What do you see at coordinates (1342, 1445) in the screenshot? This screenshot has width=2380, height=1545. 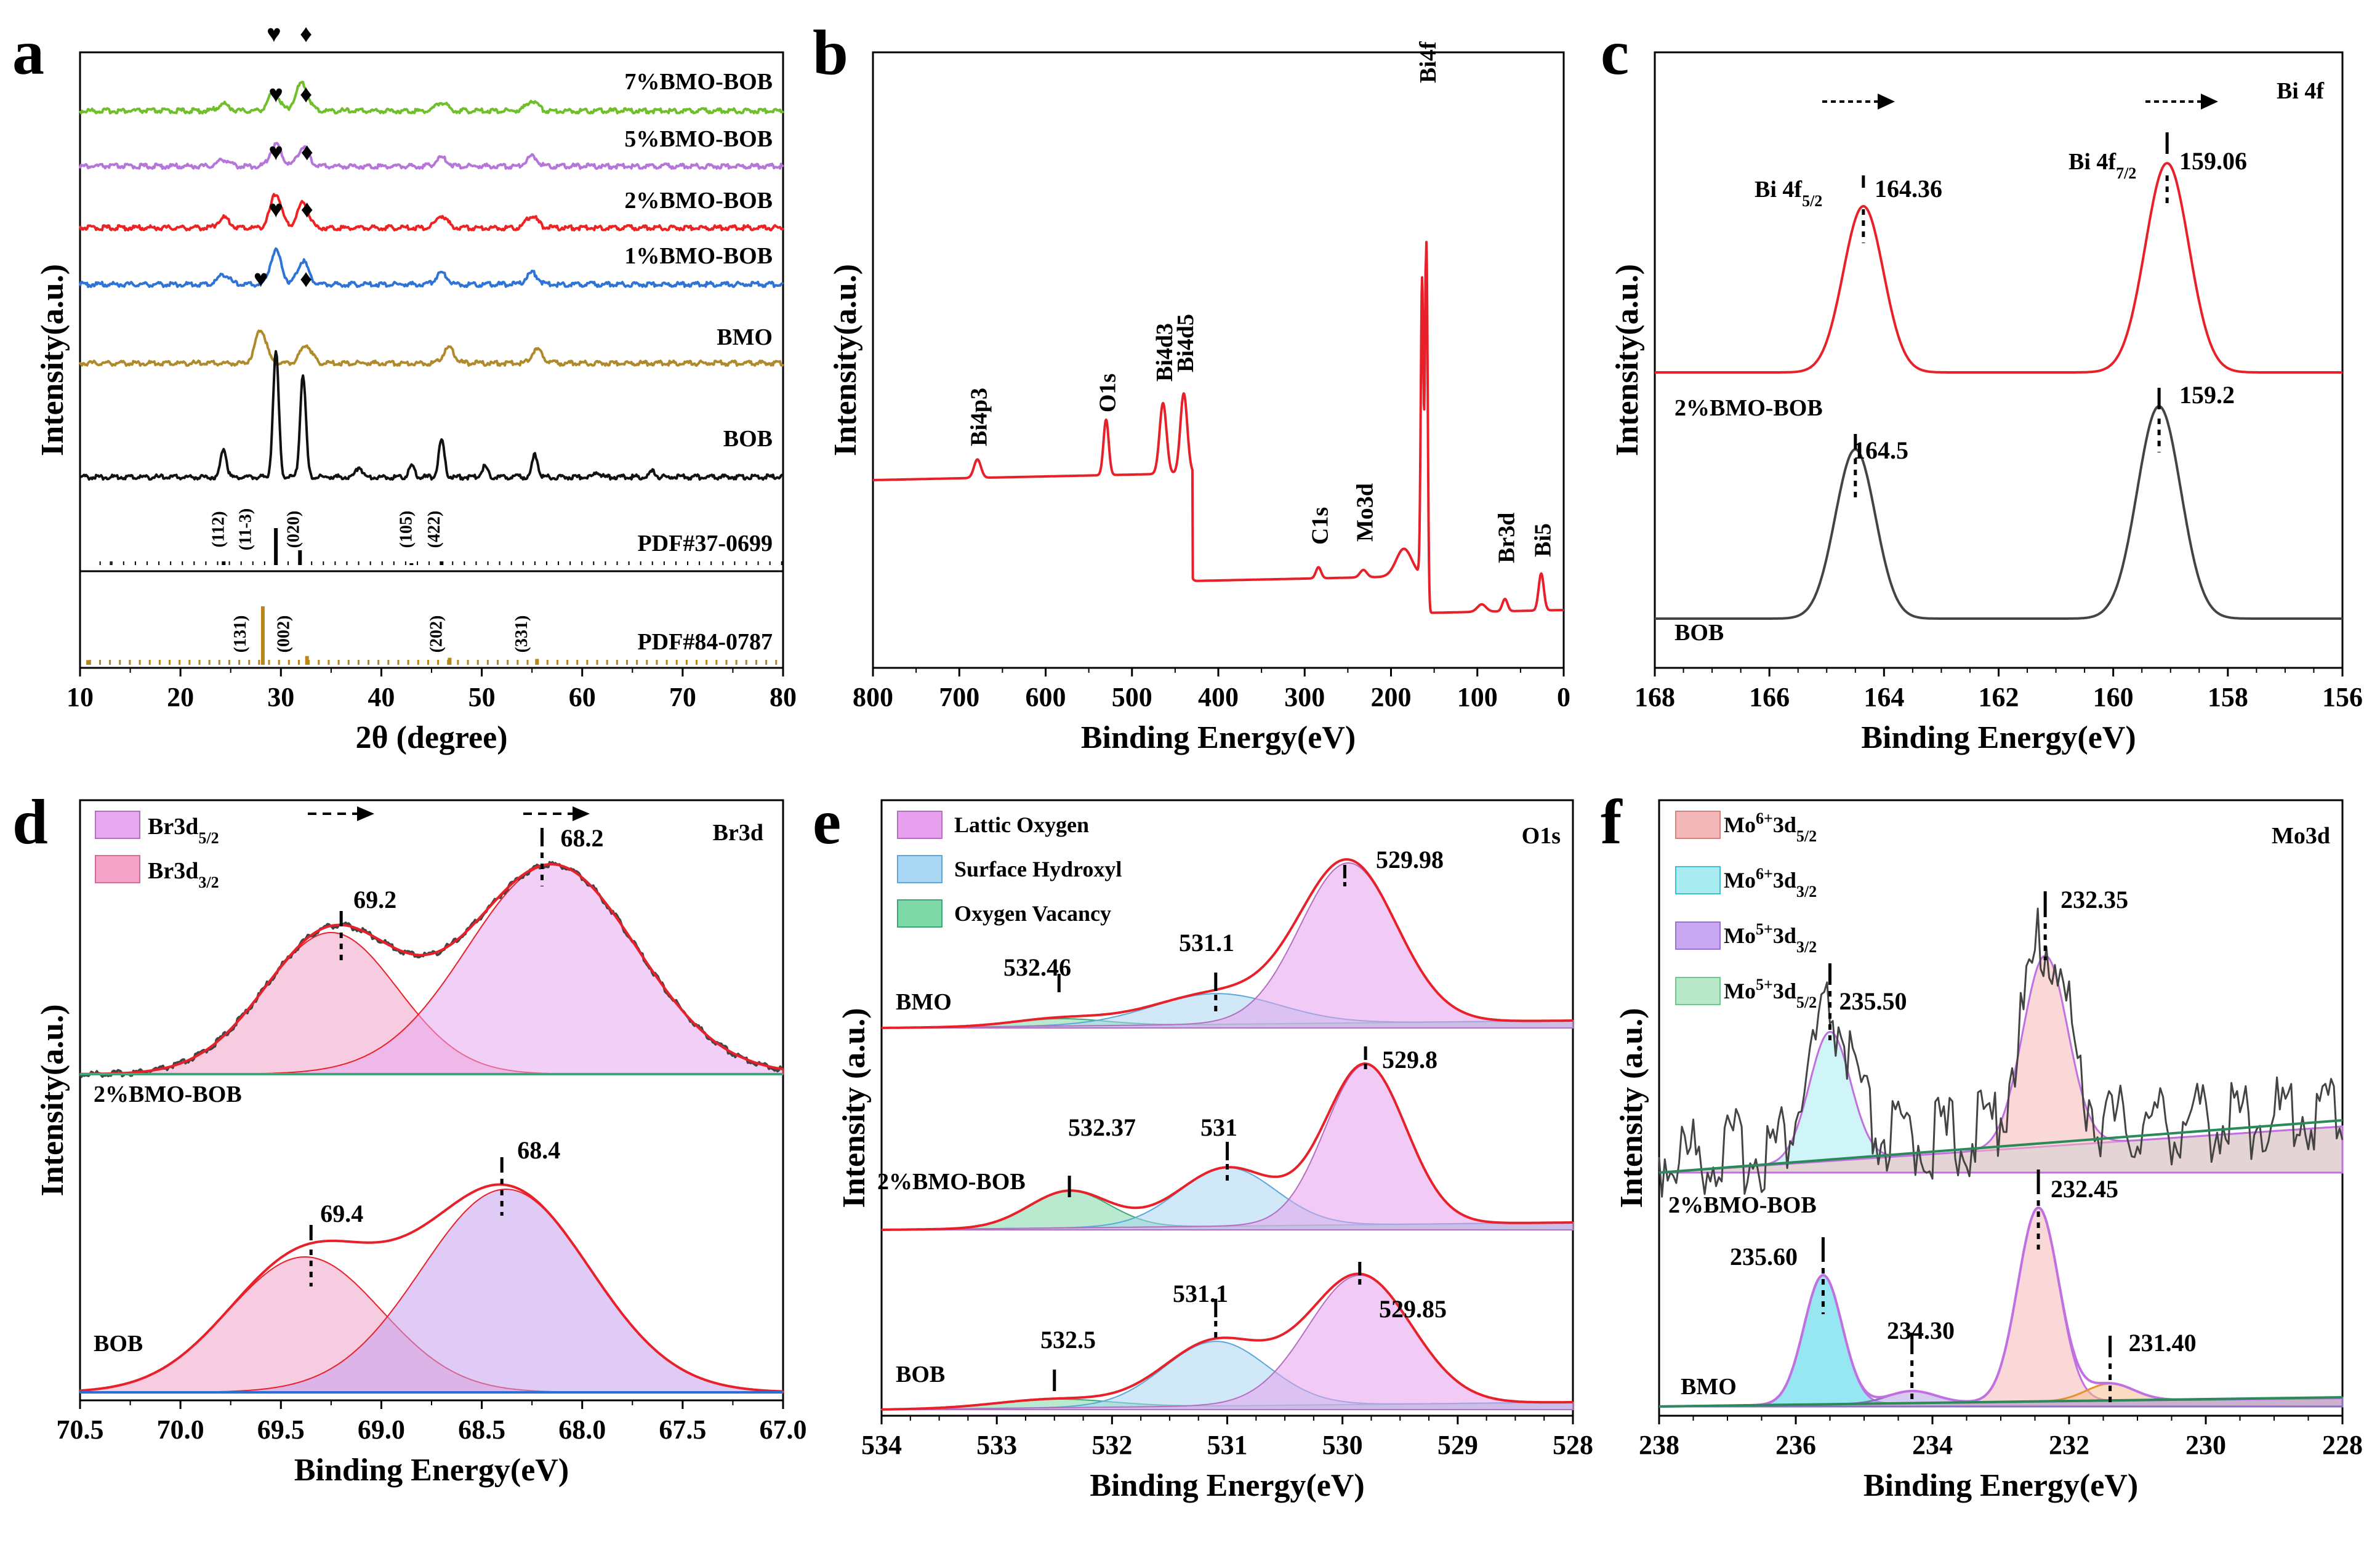 I see `x-tick-label: 530` at bounding box center [1342, 1445].